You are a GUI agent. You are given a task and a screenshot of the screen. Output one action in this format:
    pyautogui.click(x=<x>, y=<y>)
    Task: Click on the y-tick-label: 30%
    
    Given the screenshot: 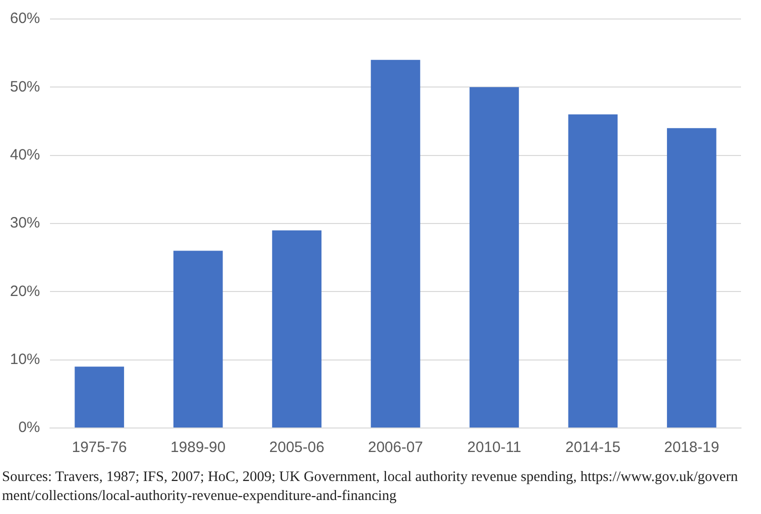 What is the action you would take?
    pyautogui.click(x=25, y=223)
    